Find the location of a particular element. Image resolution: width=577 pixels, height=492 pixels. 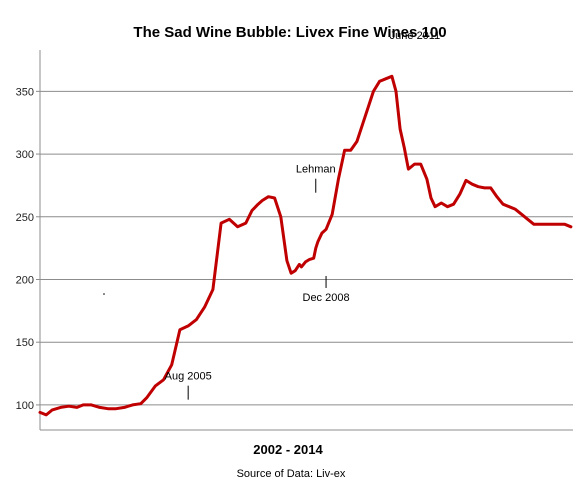

y-tick-label: 150 is located at coordinates (25, 343).